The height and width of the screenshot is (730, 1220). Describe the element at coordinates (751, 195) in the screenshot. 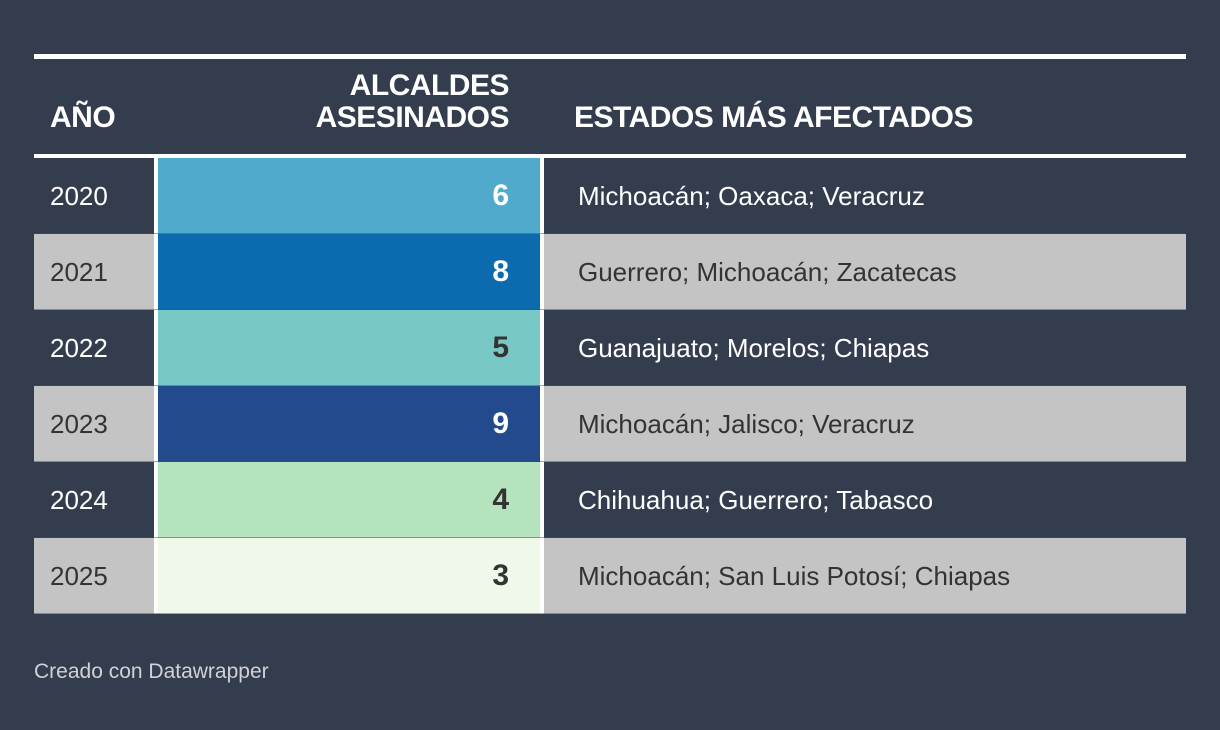

I see `states-cell: Michoacán; Oaxaca; Veracruz` at that location.